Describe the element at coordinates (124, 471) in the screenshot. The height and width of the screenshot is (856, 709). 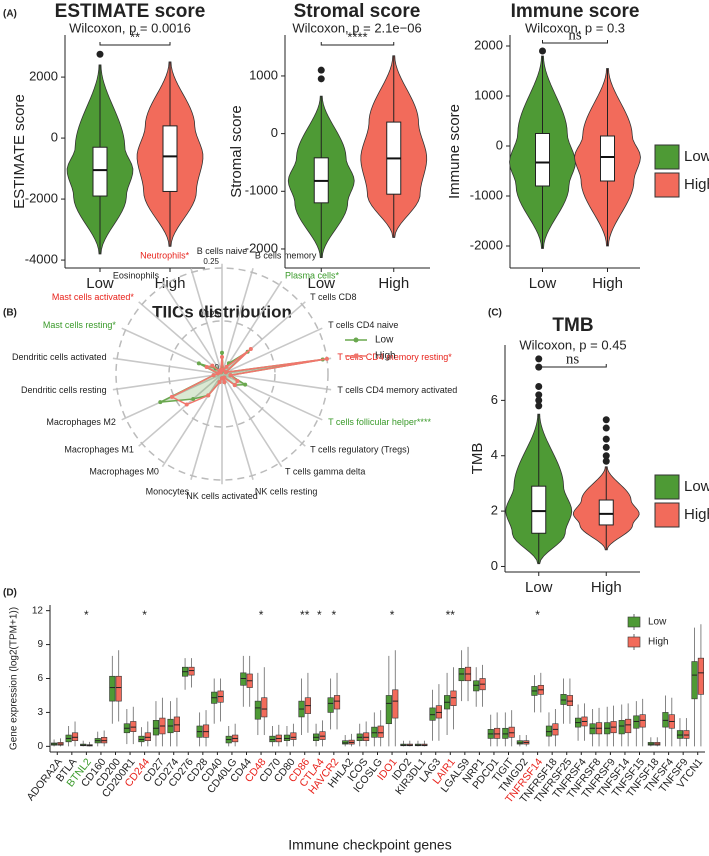
I see `axis-label: Macrophages M0` at that location.